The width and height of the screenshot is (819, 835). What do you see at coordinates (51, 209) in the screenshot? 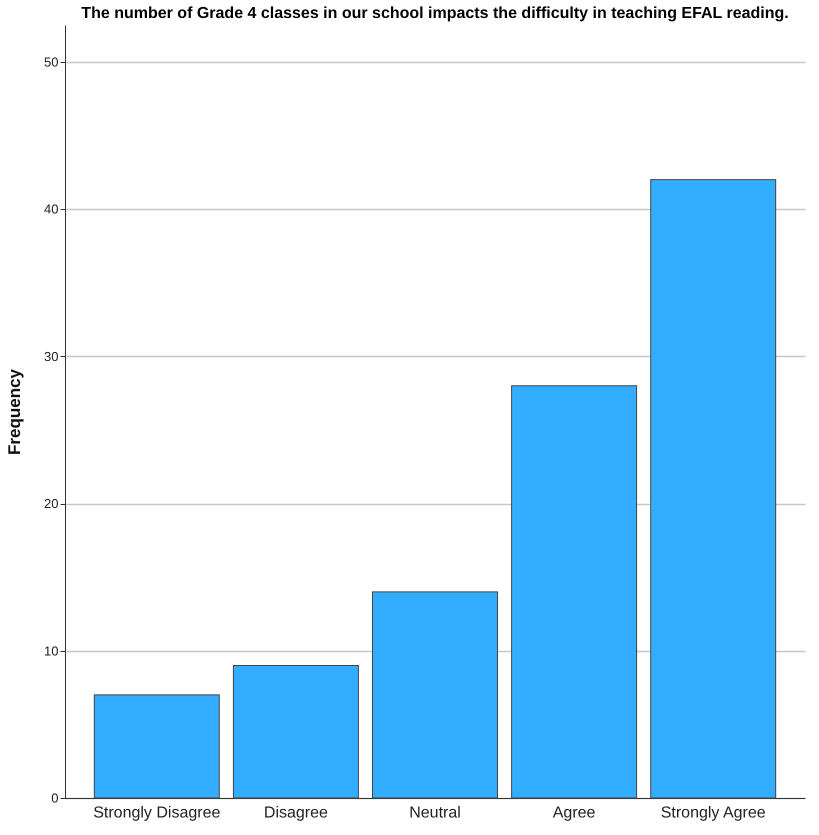
I see `y-tick-label: 40` at bounding box center [51, 209].